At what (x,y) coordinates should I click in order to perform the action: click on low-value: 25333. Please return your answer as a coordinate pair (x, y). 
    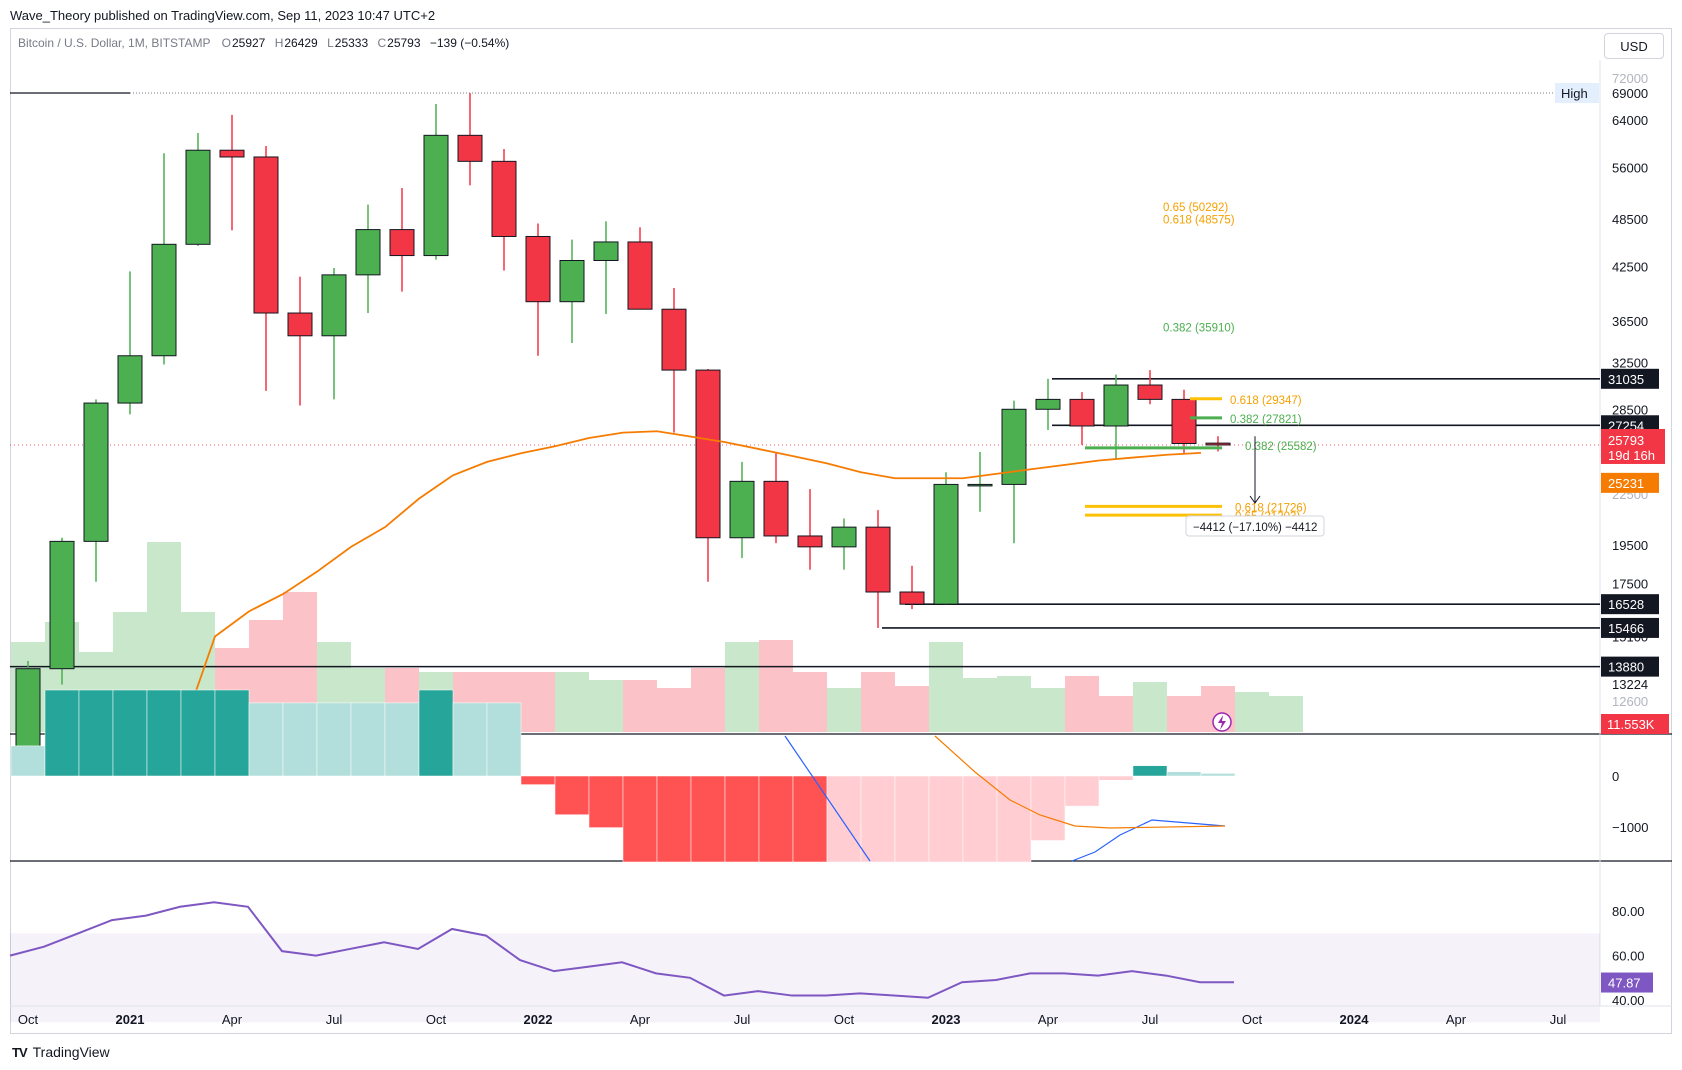
    Looking at the image, I should click on (351, 43).